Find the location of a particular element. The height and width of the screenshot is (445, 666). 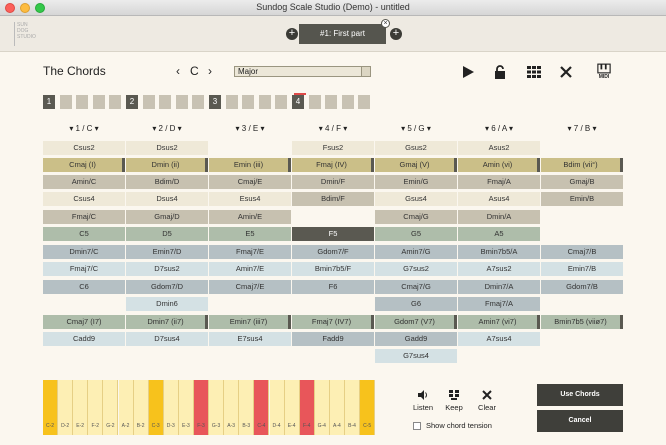

chord-cell: G5 is located at coordinates (416, 234).